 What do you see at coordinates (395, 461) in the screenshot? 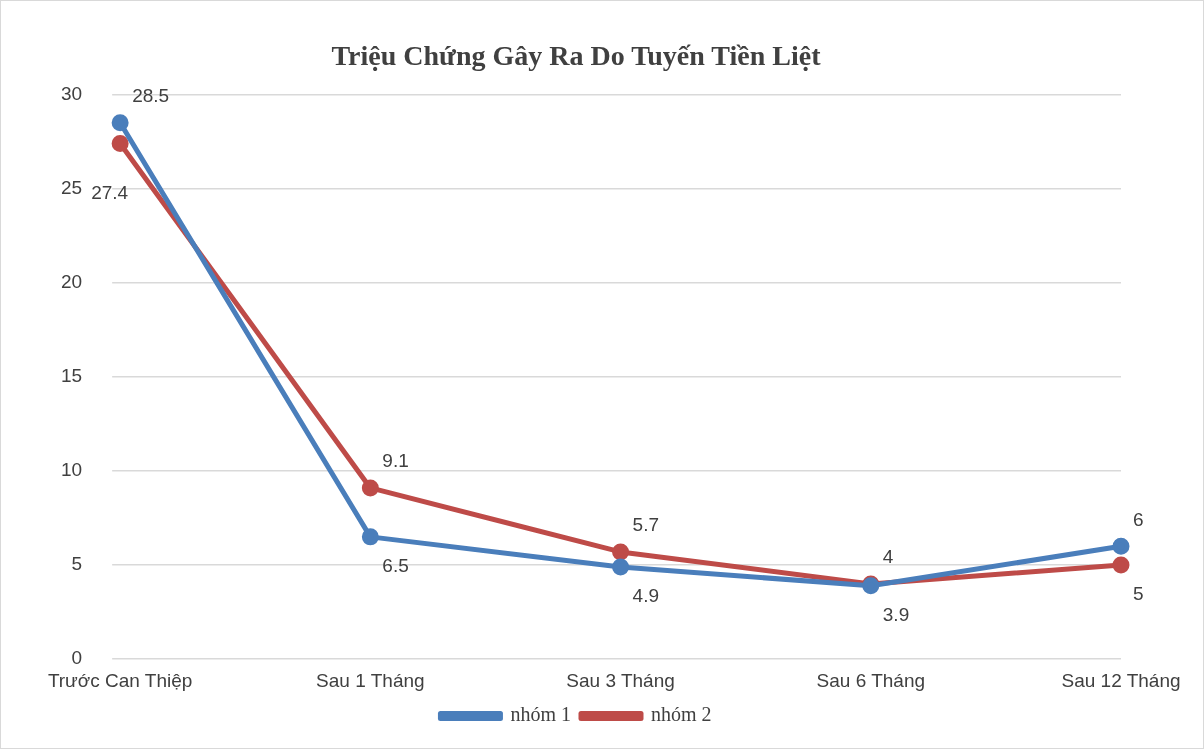
I see `data-label: 9.1` at bounding box center [395, 461].